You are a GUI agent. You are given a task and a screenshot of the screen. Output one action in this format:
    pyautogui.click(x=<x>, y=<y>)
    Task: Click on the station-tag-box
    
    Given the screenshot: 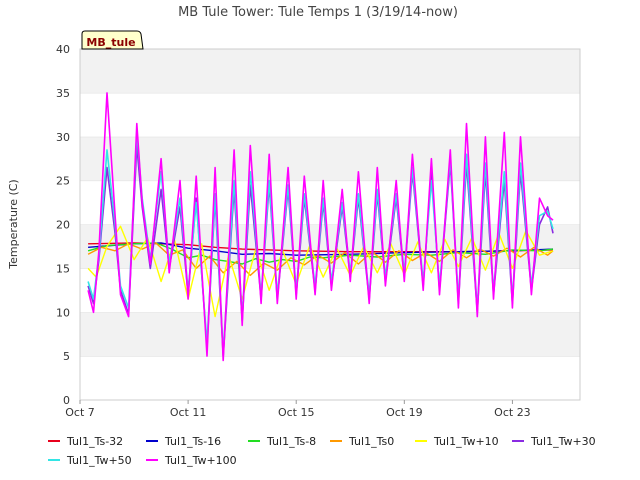 What is the action you would take?
    pyautogui.click(x=112, y=40)
    